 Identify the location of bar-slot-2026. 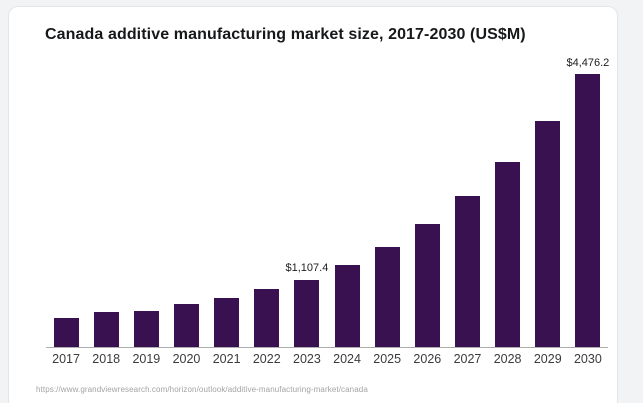
(427, 210).